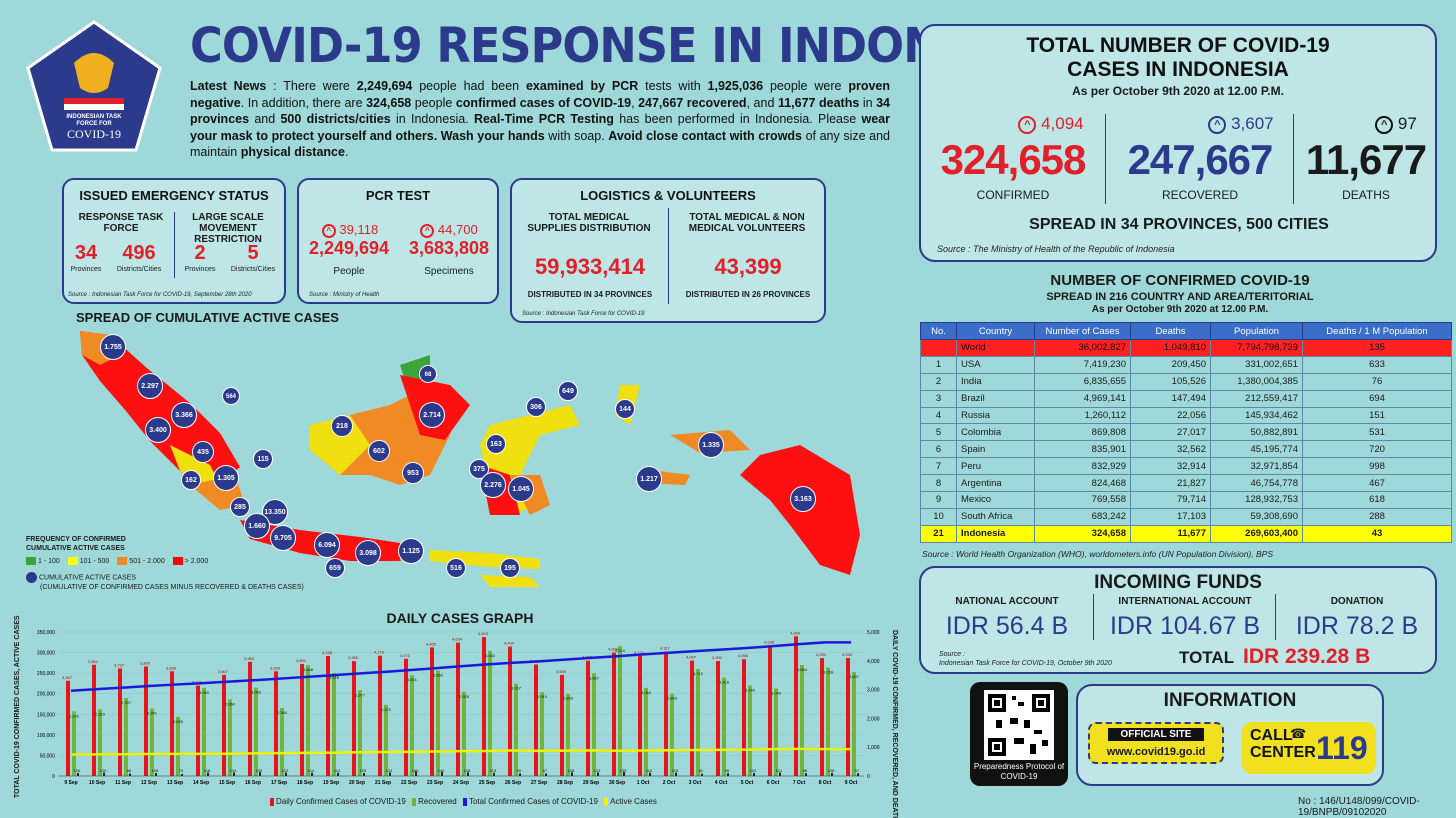  Describe the element at coordinates (1256, 516) in the screenshot. I see `table-cell: 59,308,690` at that location.